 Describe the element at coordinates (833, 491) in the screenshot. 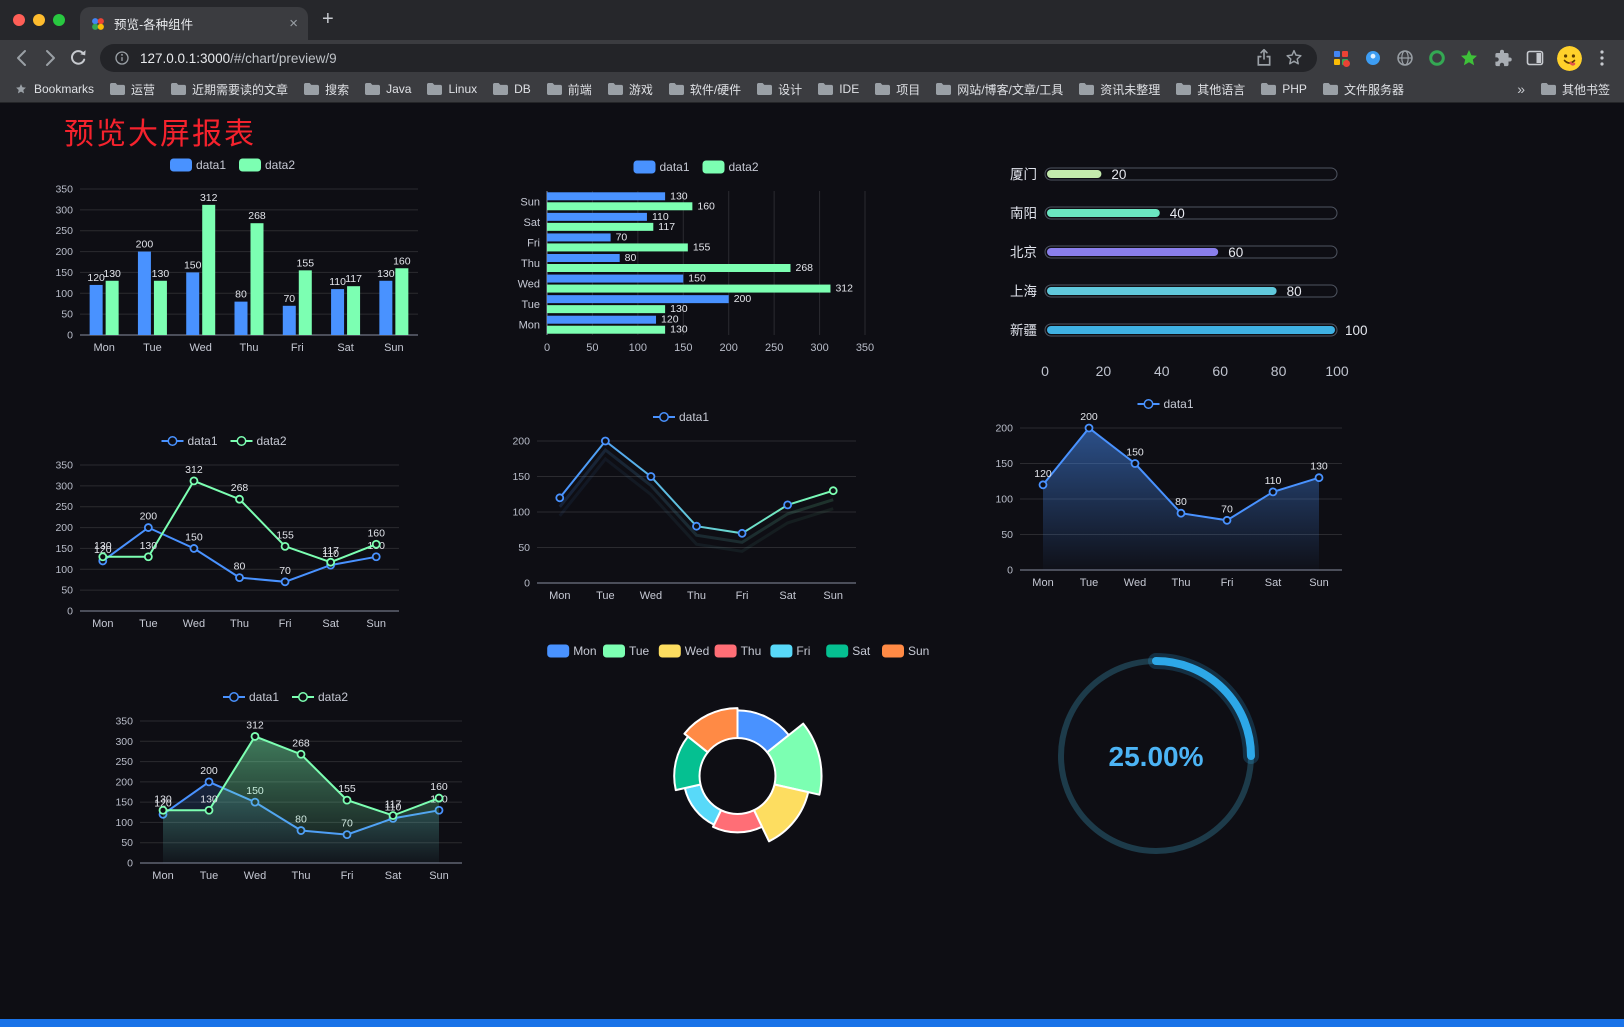

I see `point-data1-Sun` at that location.